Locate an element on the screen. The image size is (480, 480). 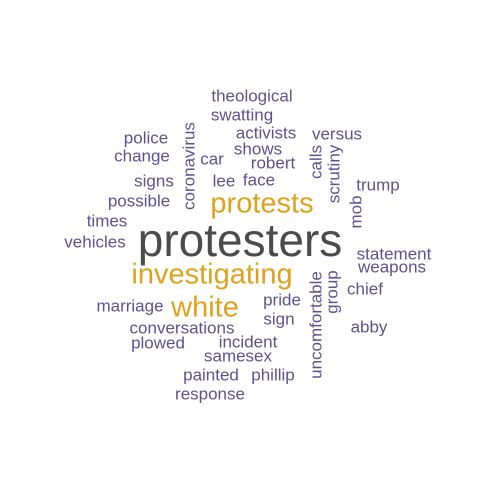
word-activists: activists is located at coordinates (266, 133).